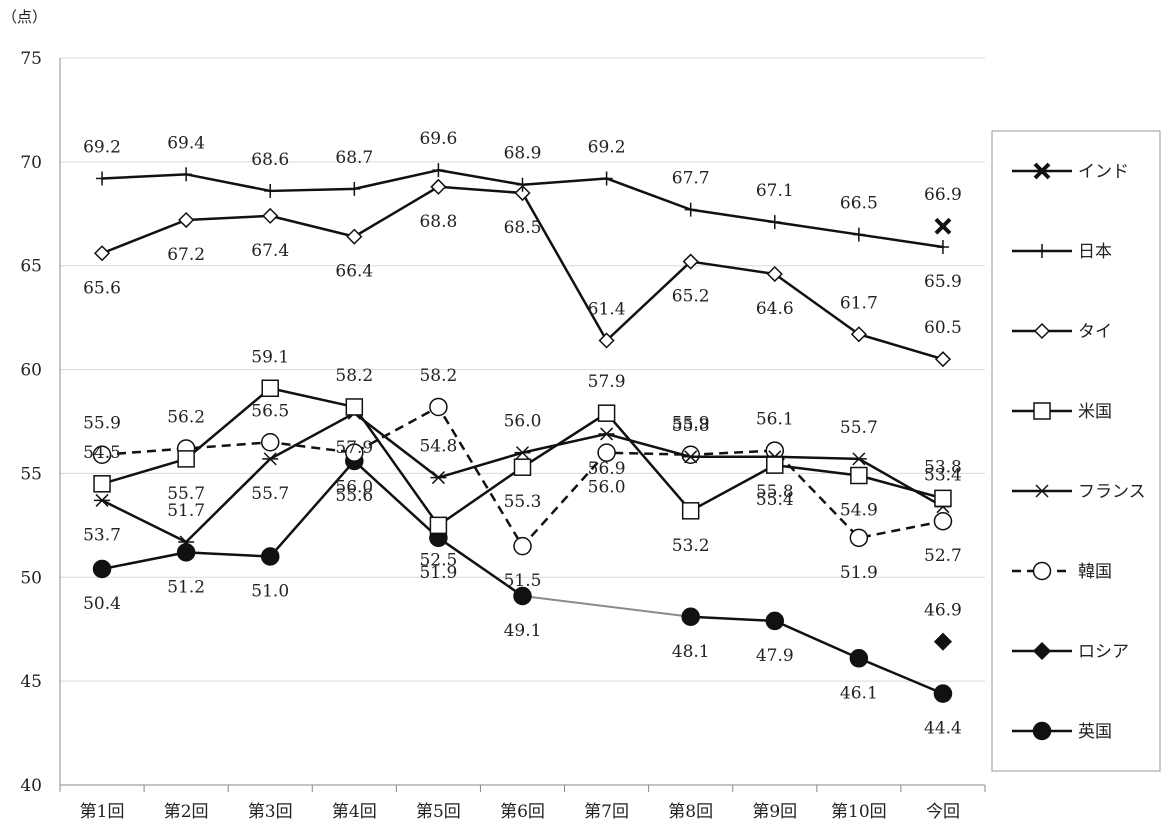  I want to click on series-米国, so click(522, 457).